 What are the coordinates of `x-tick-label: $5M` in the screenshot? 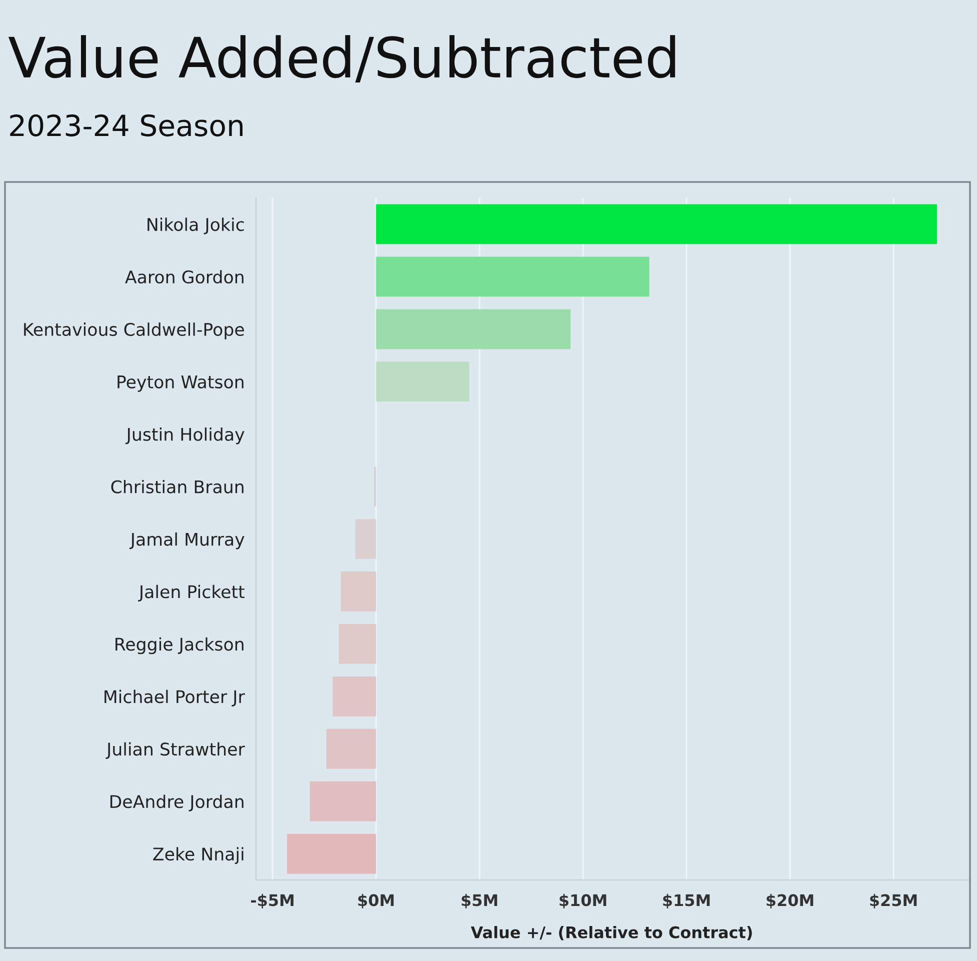 It's located at (480, 901).